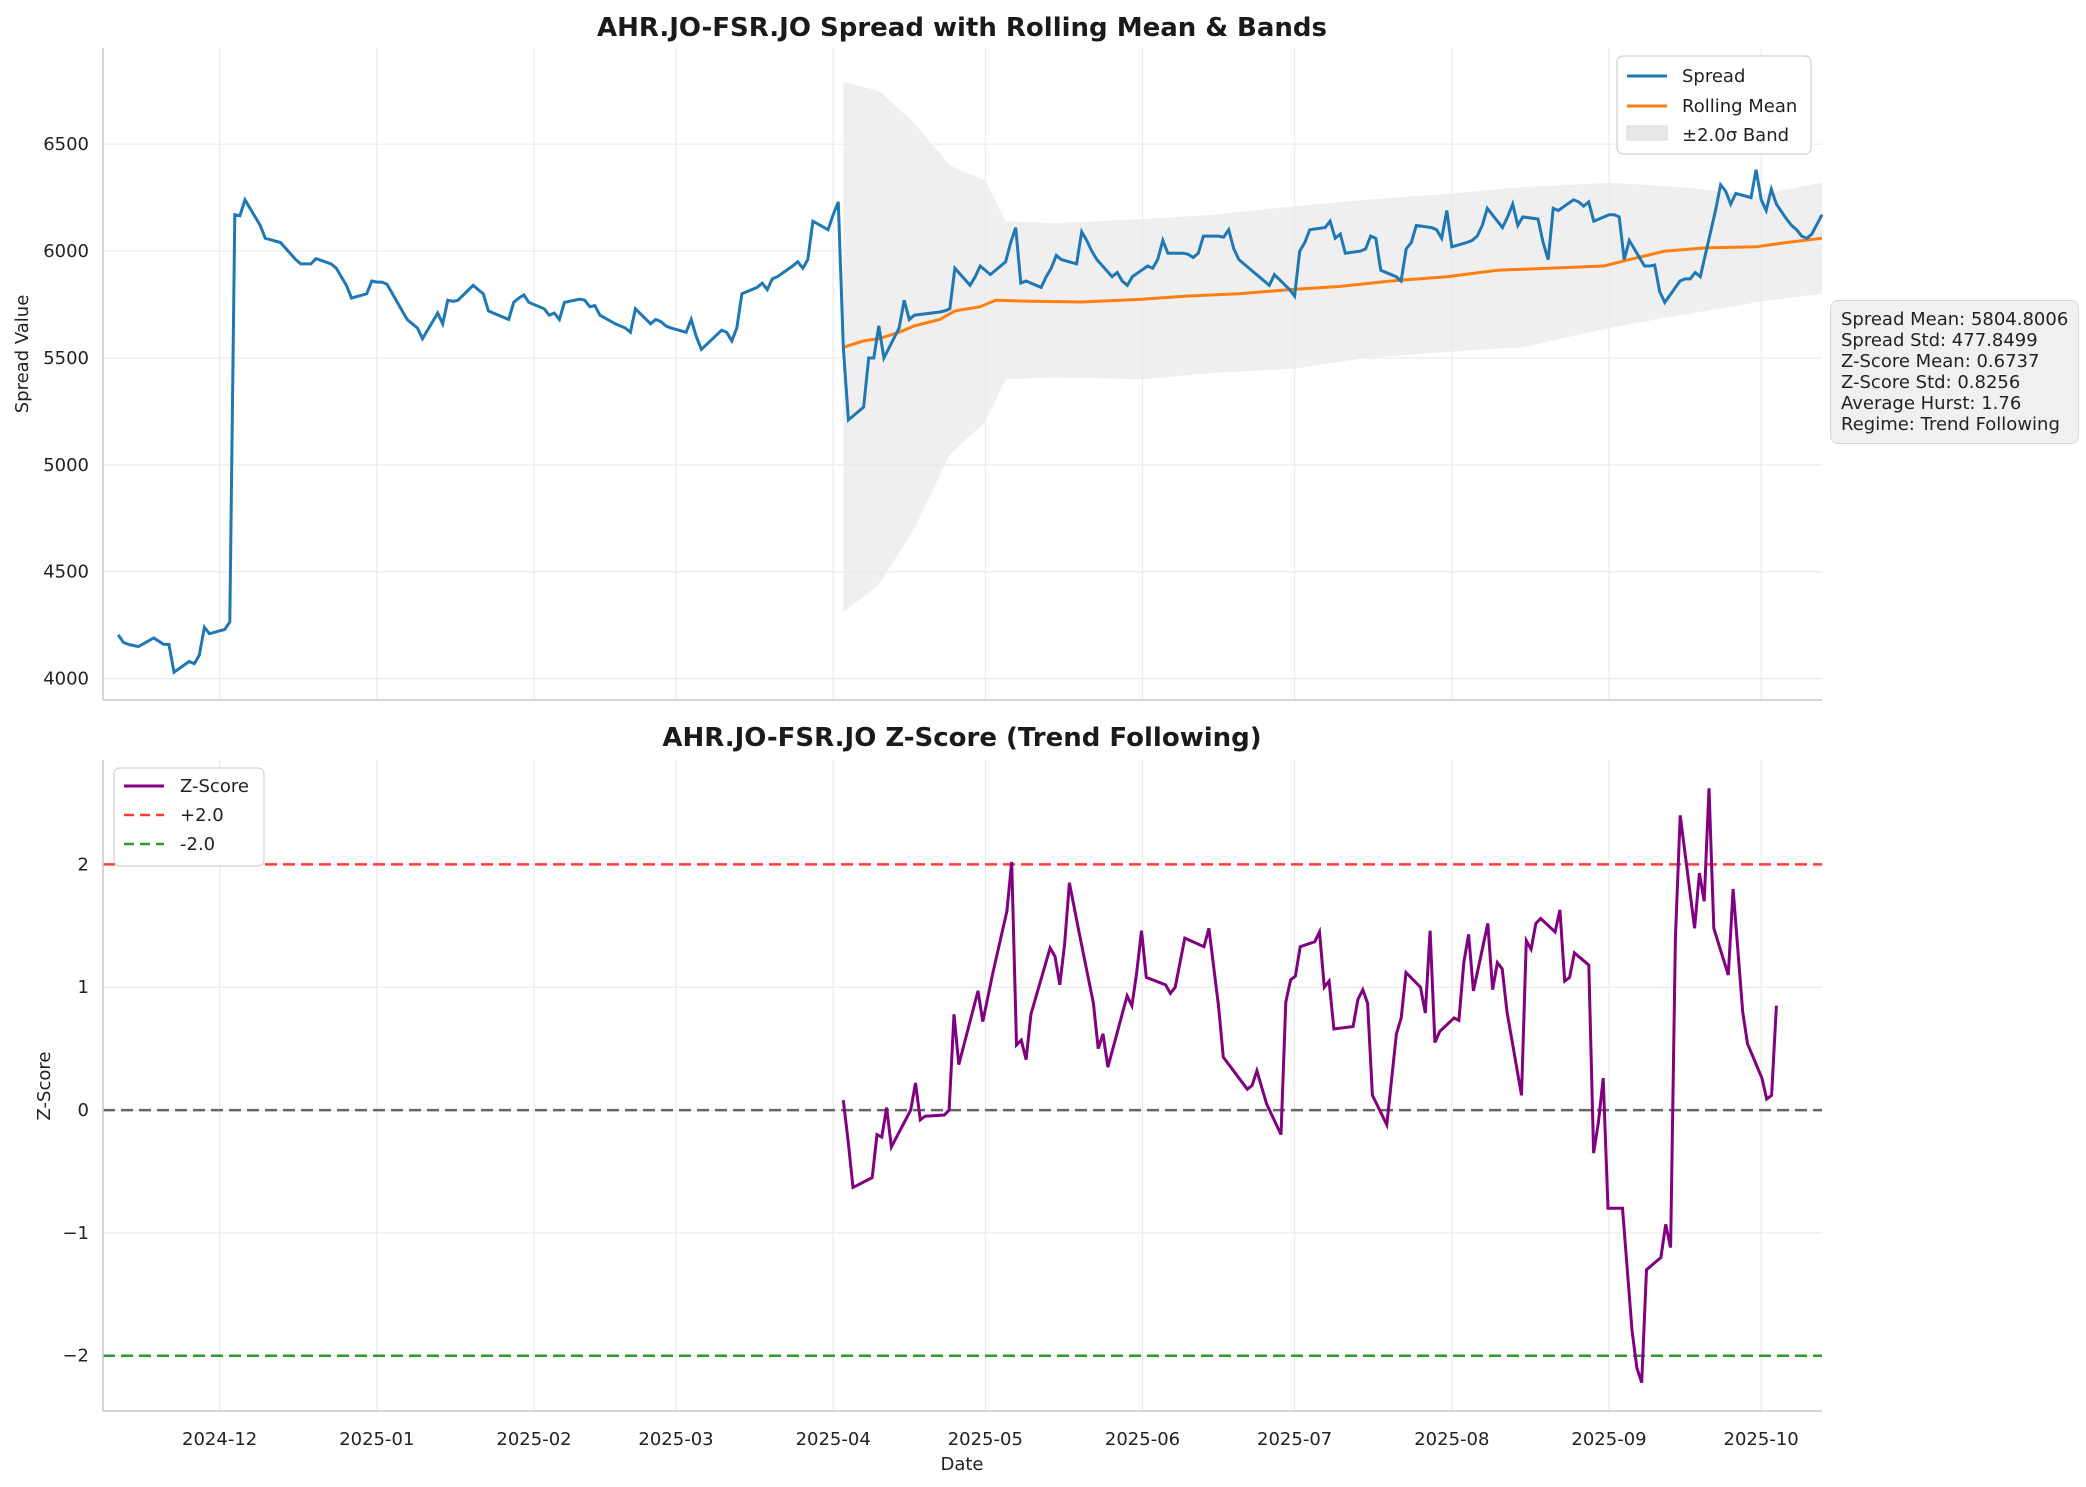 The width and height of the screenshot is (2086, 1487). I want to click on x-tick-label: 2025-10, so click(1761, 1439).